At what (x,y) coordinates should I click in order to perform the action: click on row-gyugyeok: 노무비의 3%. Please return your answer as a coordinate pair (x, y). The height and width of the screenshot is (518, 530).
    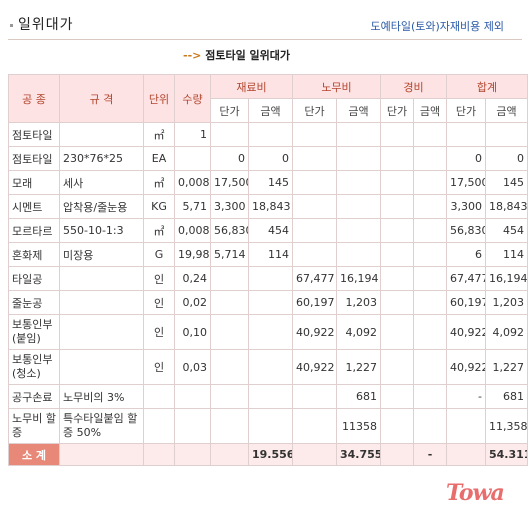
    Looking at the image, I should click on (101, 396).